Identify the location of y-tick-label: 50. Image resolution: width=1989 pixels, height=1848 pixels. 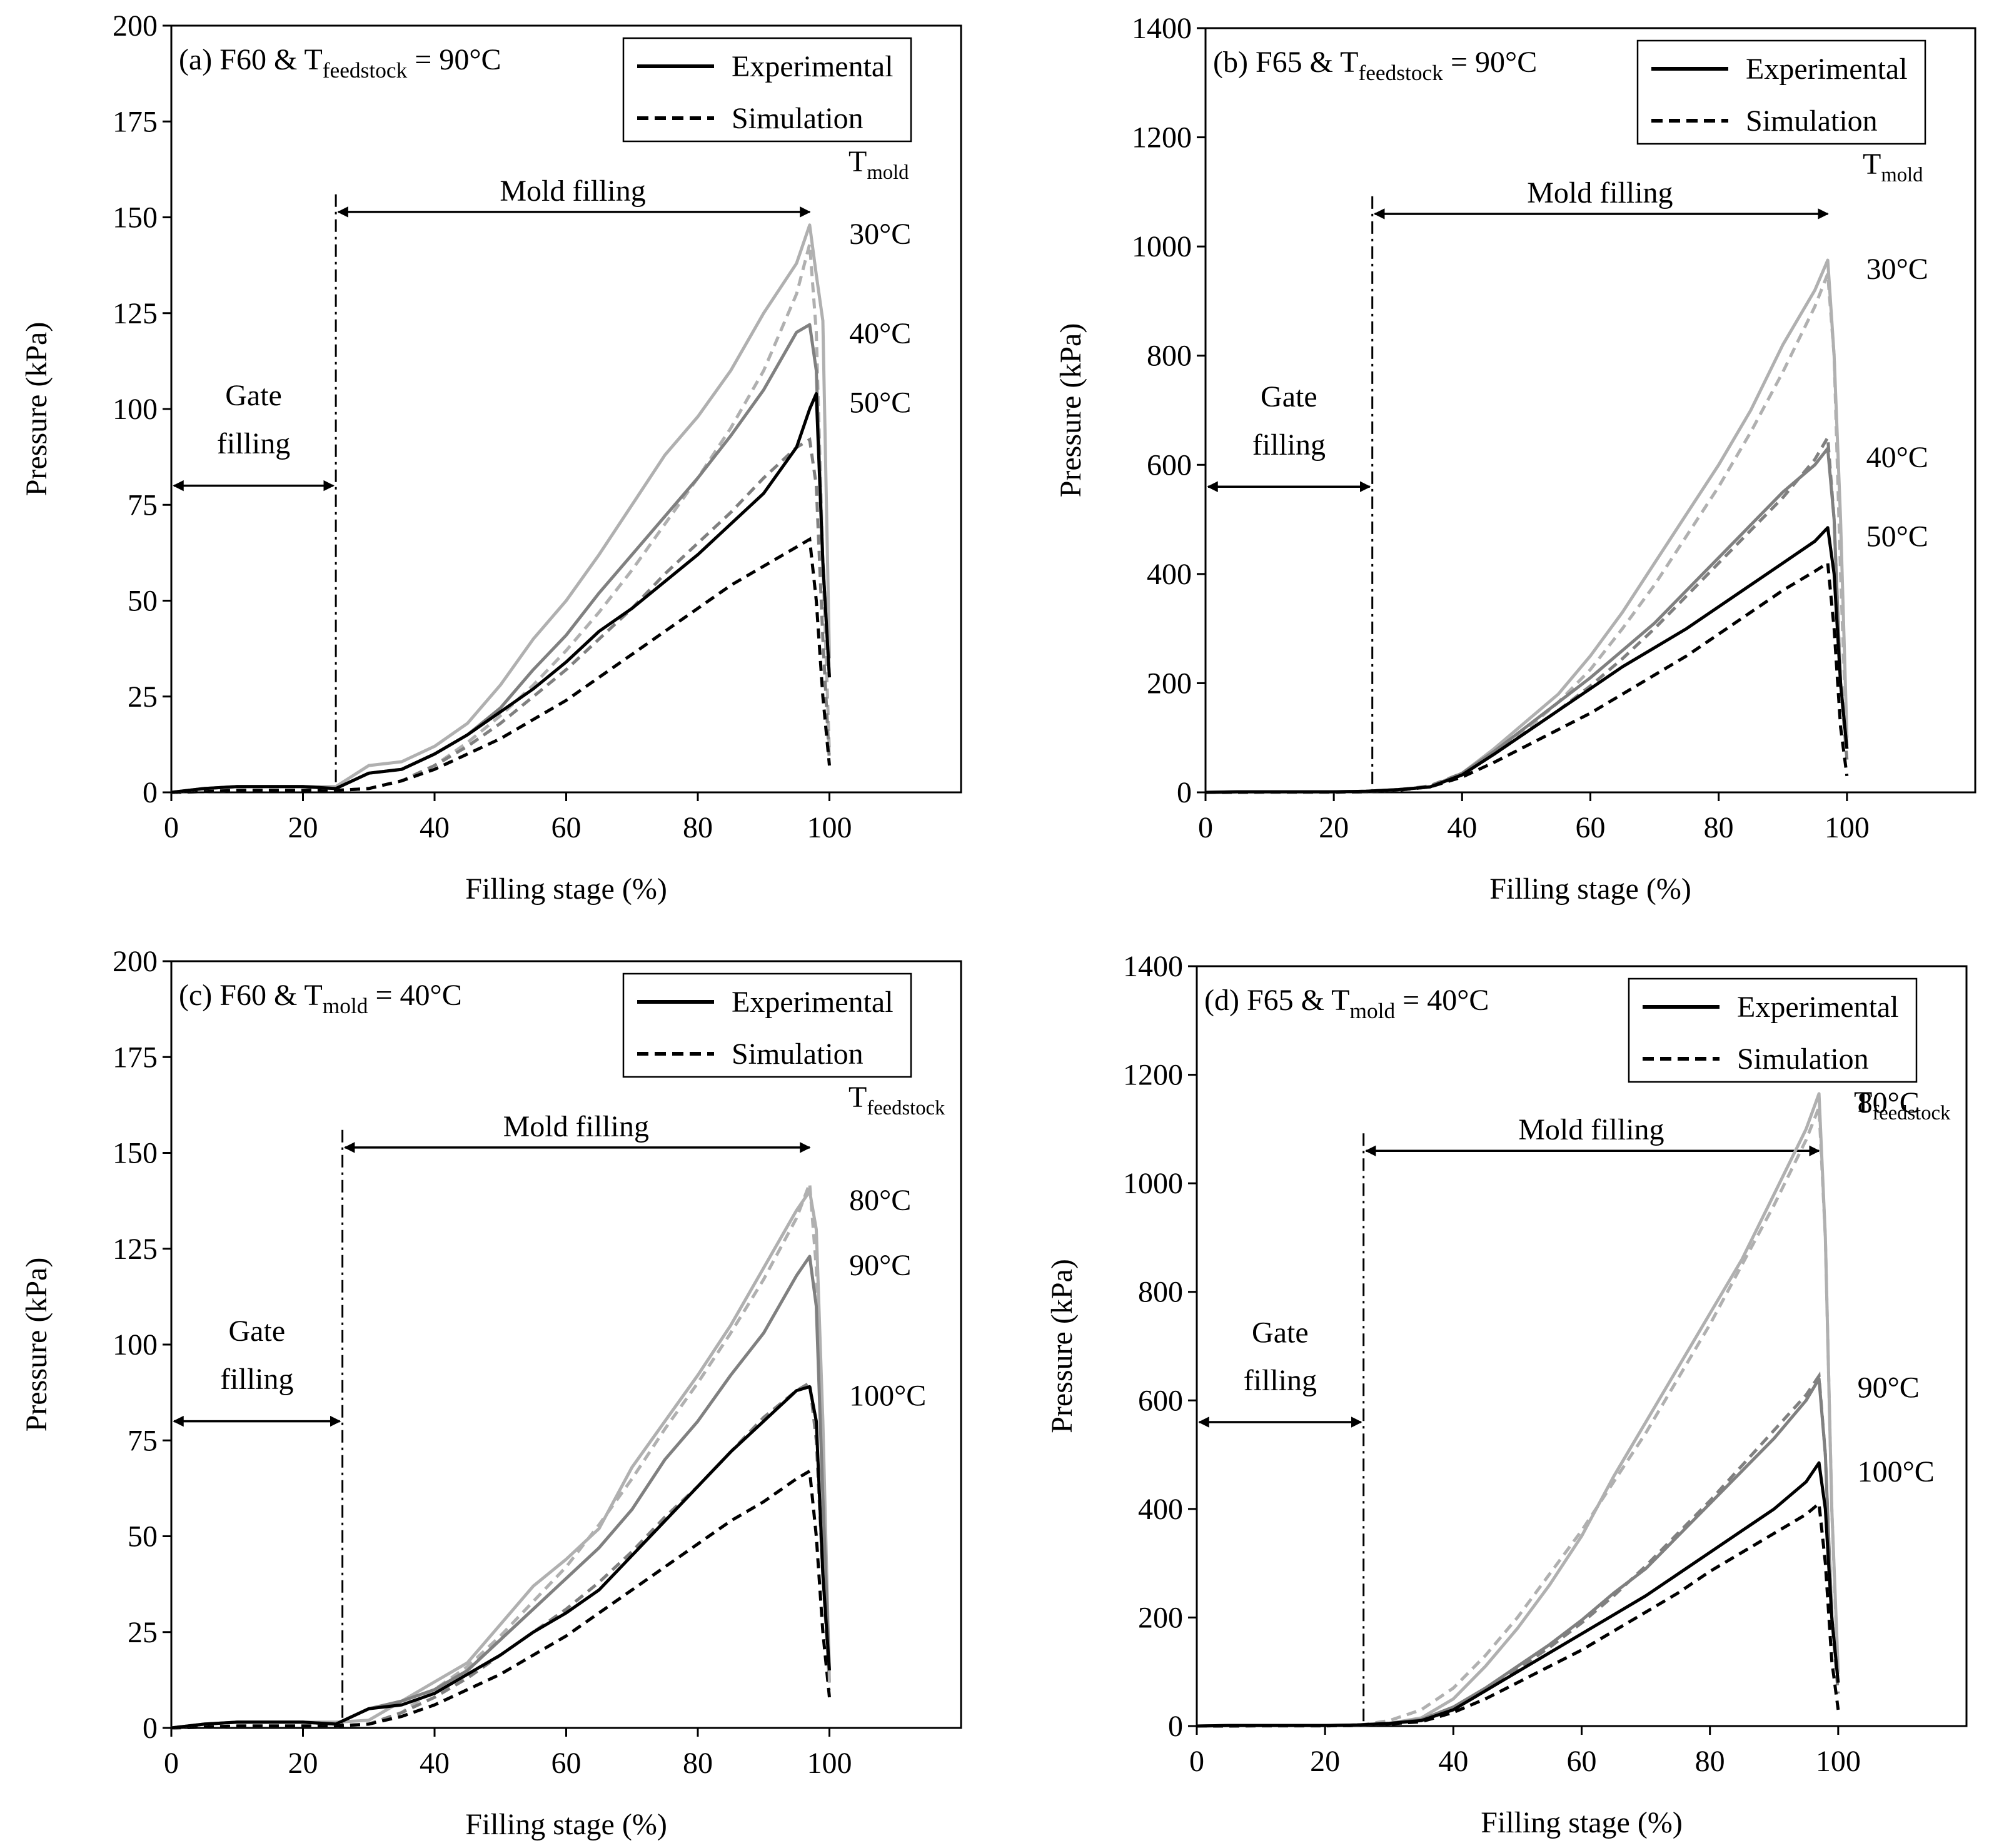
(143, 1536).